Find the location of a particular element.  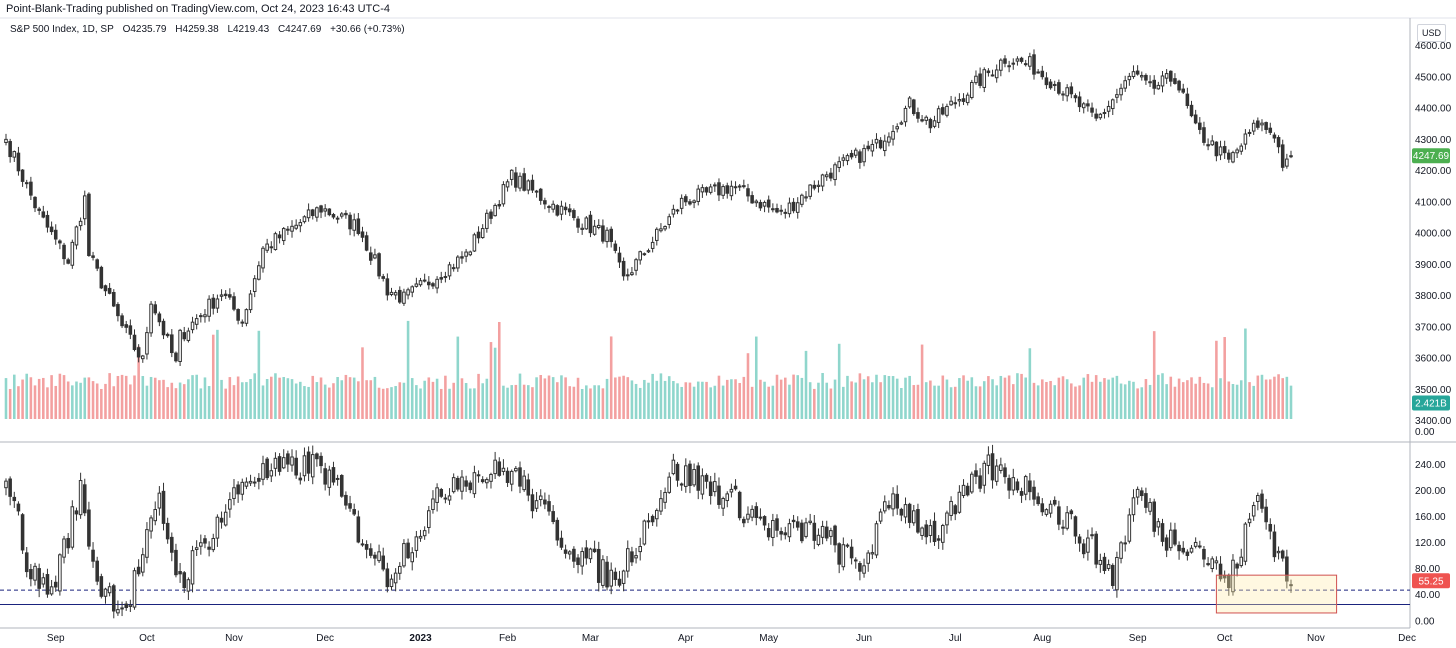

price-tick-label: 4600.00 is located at coordinates (1433, 46).